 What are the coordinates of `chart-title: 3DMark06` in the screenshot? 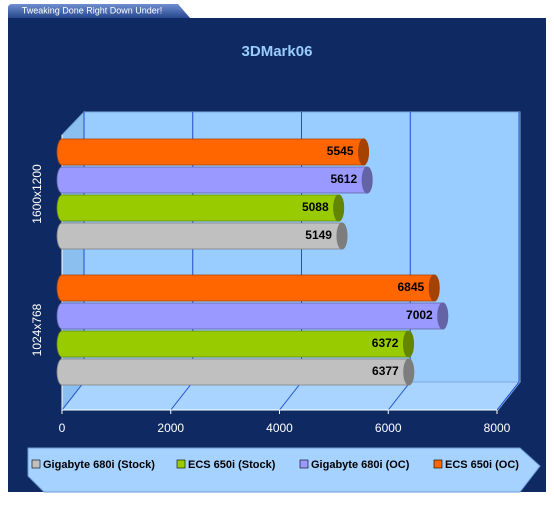 It's located at (277, 51).